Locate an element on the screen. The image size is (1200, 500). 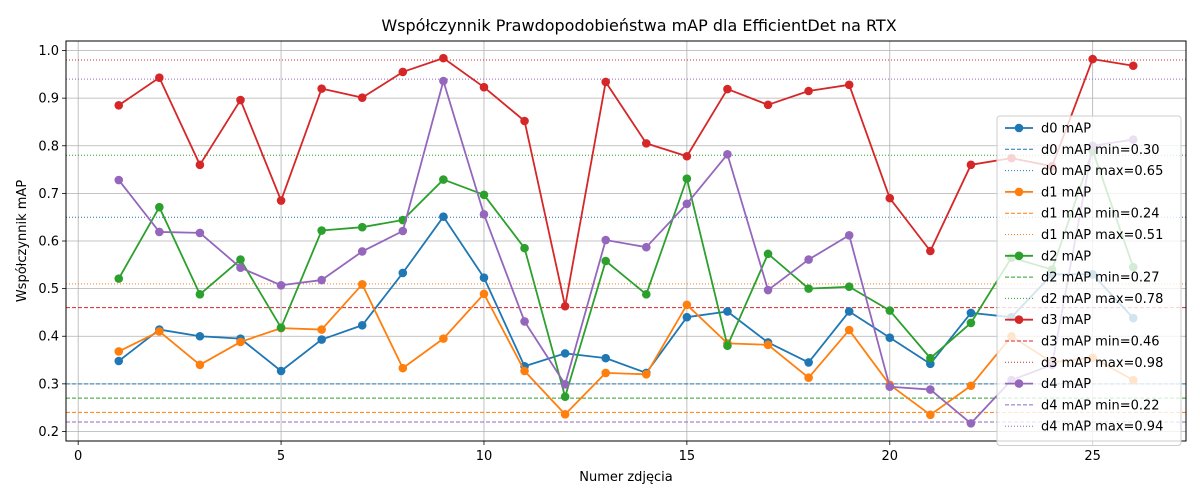
legend-label: d0 mAP max=0.65 is located at coordinates (1102, 171).